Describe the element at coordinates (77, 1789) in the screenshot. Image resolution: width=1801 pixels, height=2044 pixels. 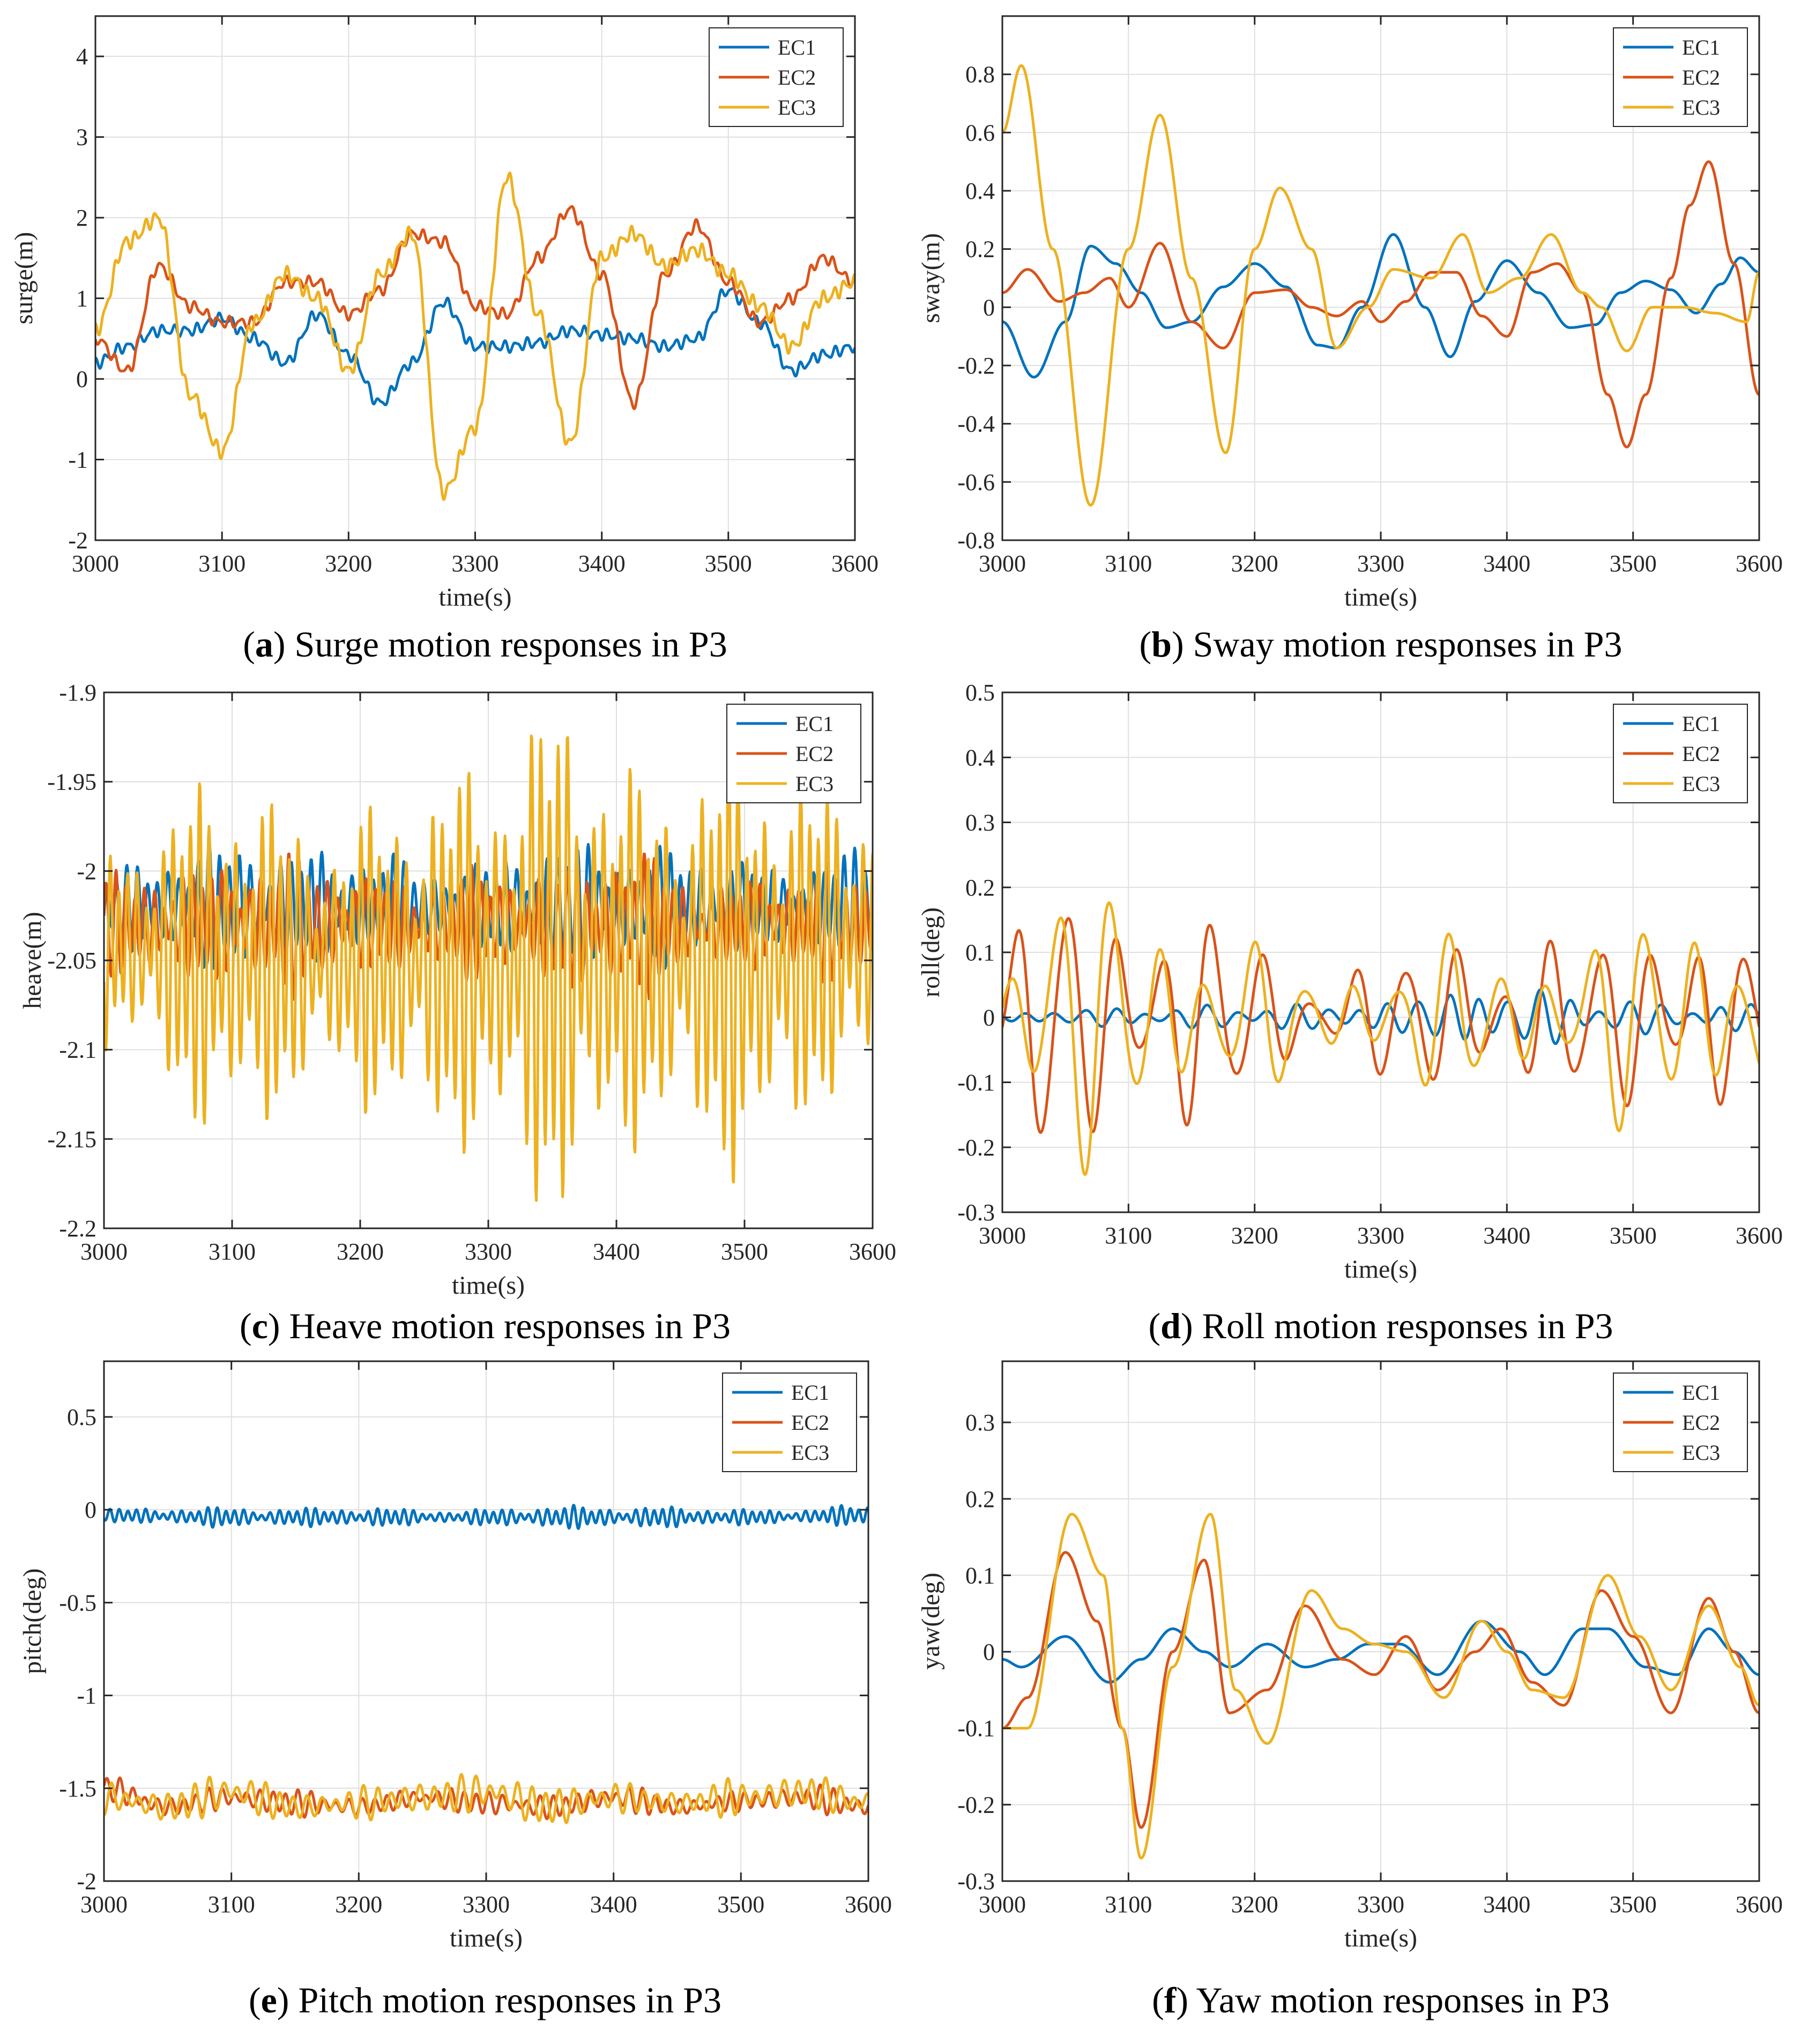
I see `y-tick-label: -1.5` at that location.